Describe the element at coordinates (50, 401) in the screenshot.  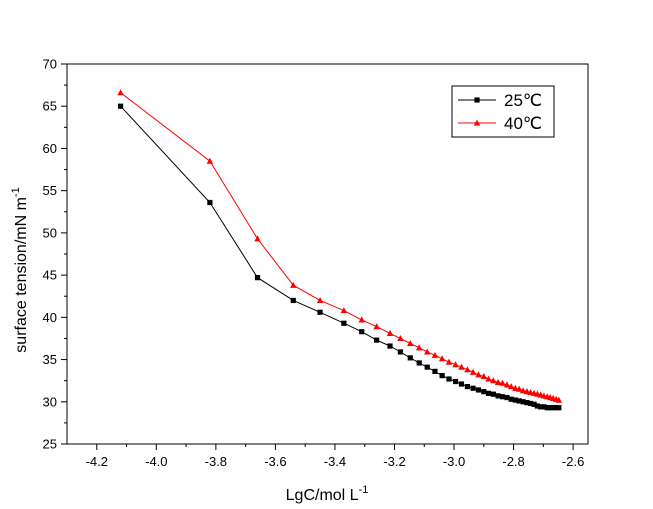
I see `y-tick-label: 30` at that location.